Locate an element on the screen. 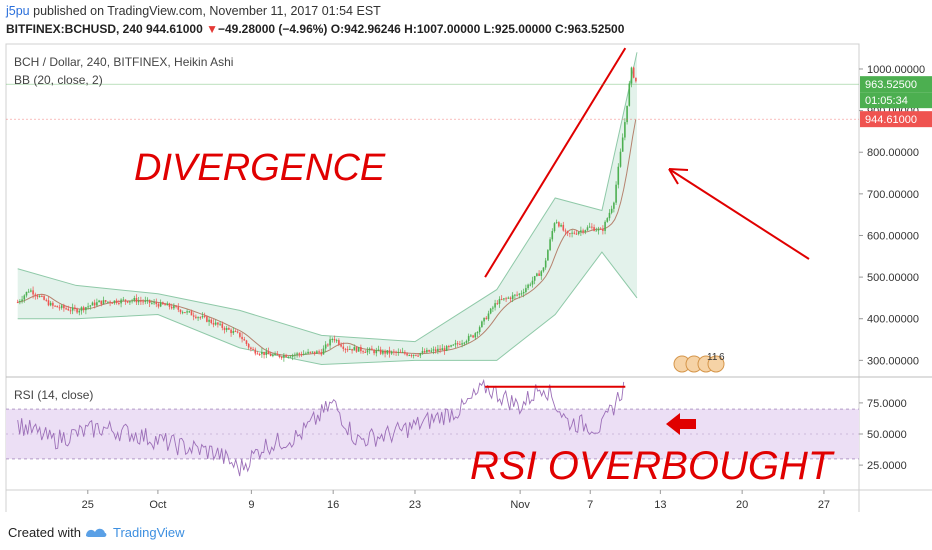 The image size is (932, 550). main-title-overlay: BCH / Dollar, 240, BITFINEX, Heikin Ashi is located at coordinates (124, 62).